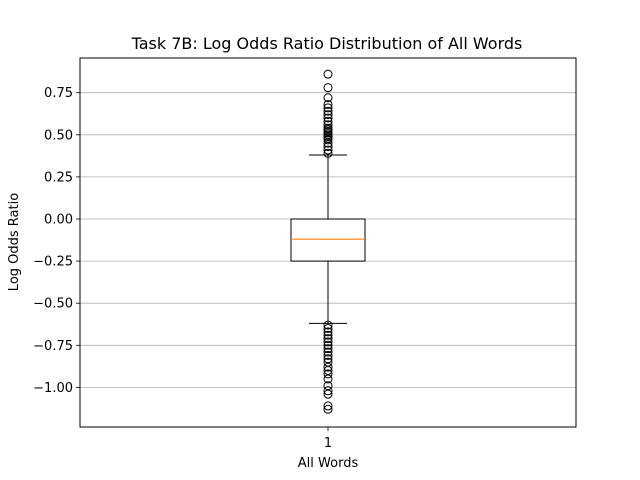 The image size is (640, 480). What do you see at coordinates (53, 304) in the screenshot?
I see `y-tick-label: −0.50` at bounding box center [53, 304].